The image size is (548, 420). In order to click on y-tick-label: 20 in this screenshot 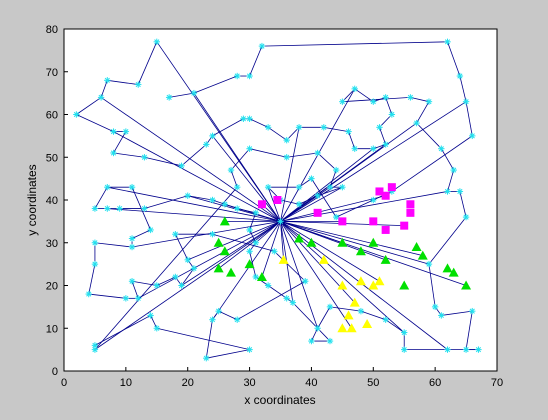, I will do `click(52, 287)`.